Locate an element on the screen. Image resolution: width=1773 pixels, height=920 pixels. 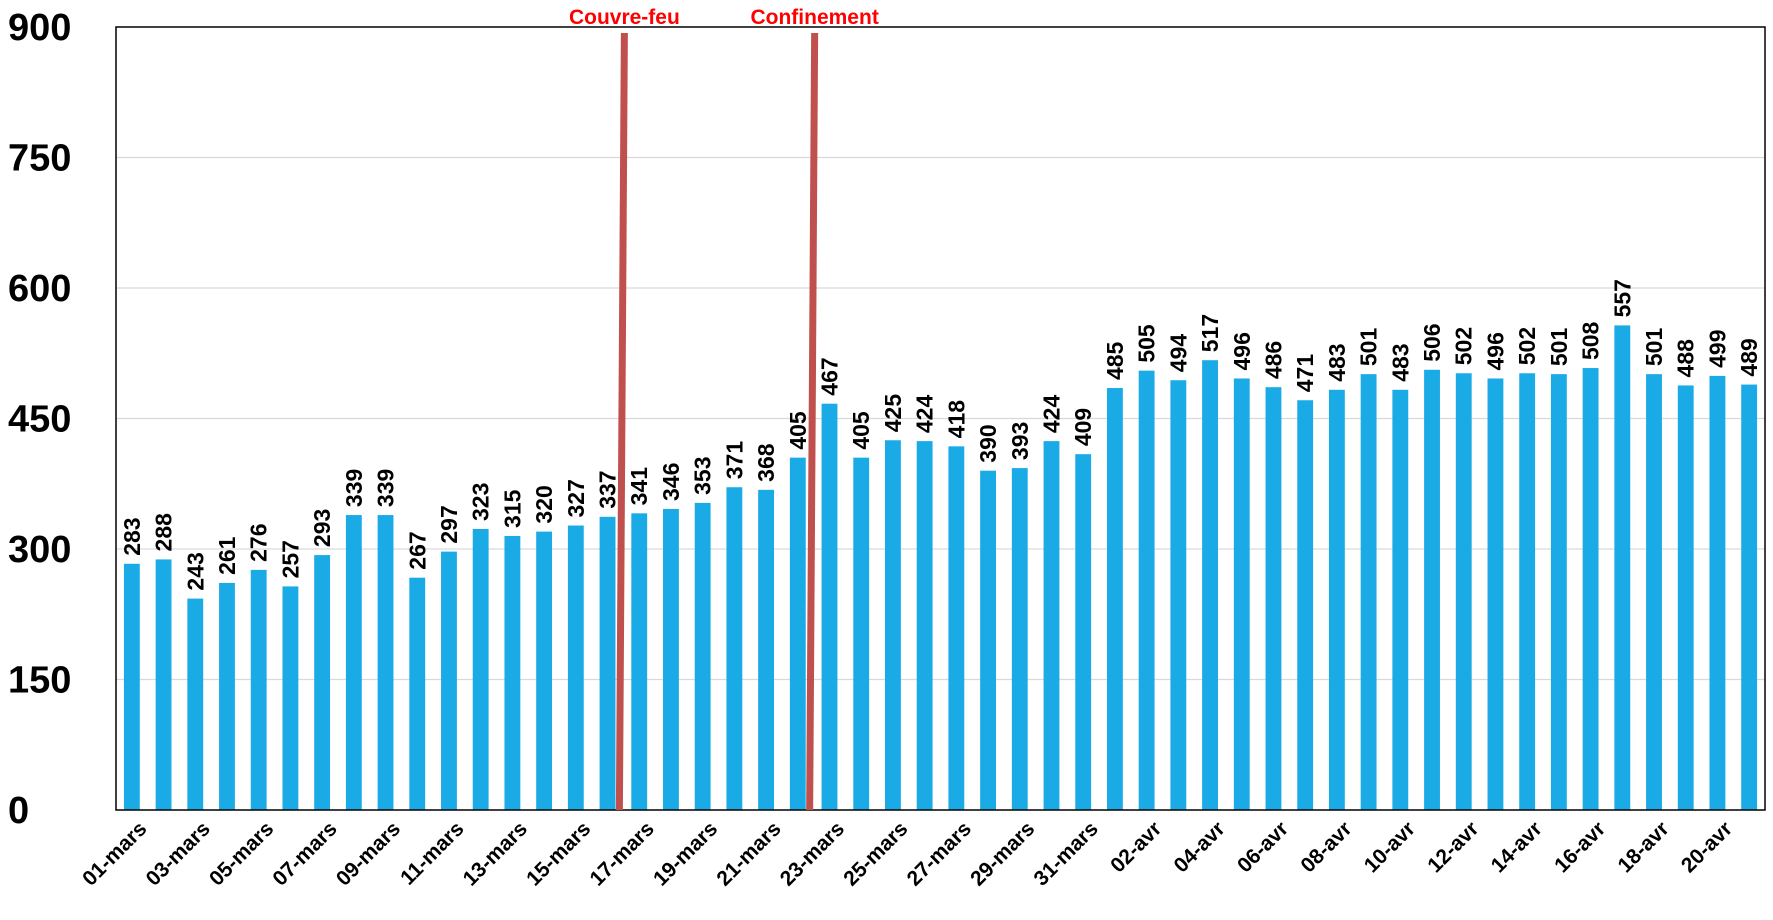
x-tick-label: 14-avr is located at coordinates (1517, 847).